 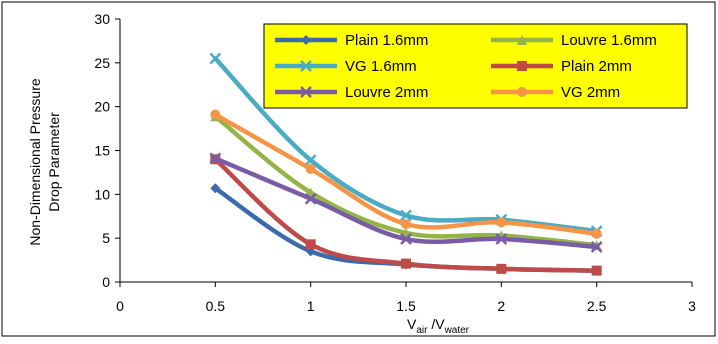 What do you see at coordinates (102, 63) in the screenshot?
I see `y-tick-label: 25` at bounding box center [102, 63].